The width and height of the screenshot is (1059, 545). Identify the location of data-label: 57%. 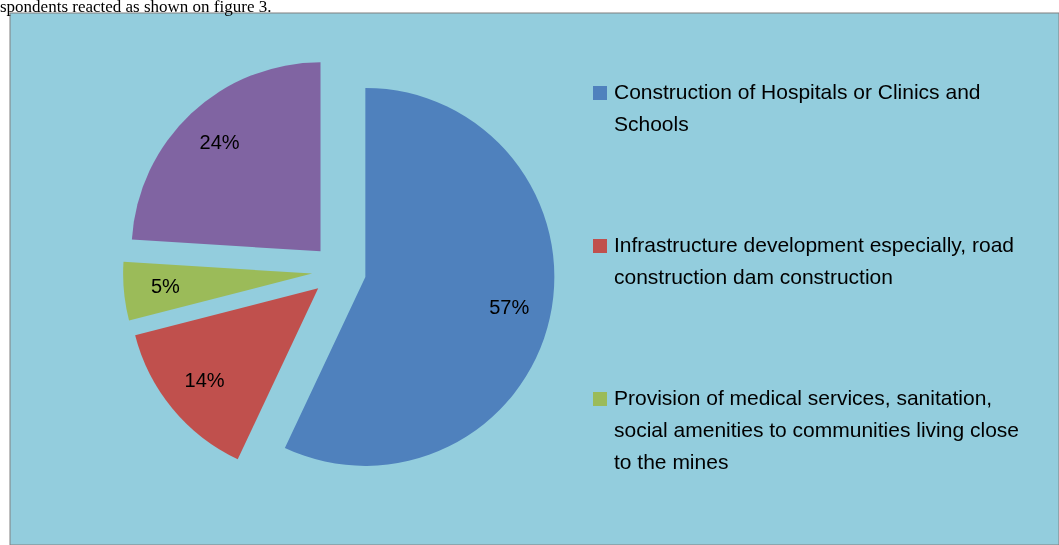
(509, 307).